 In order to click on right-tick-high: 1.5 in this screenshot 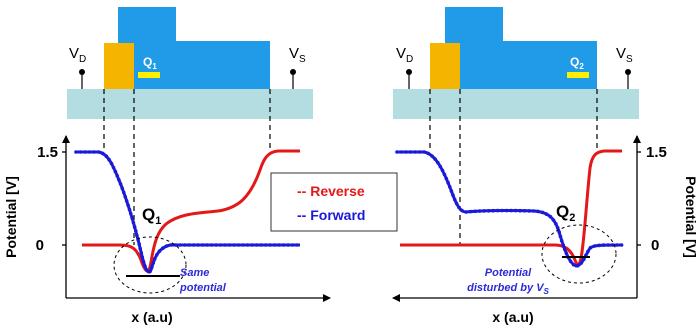, I will do `click(656, 152)`.